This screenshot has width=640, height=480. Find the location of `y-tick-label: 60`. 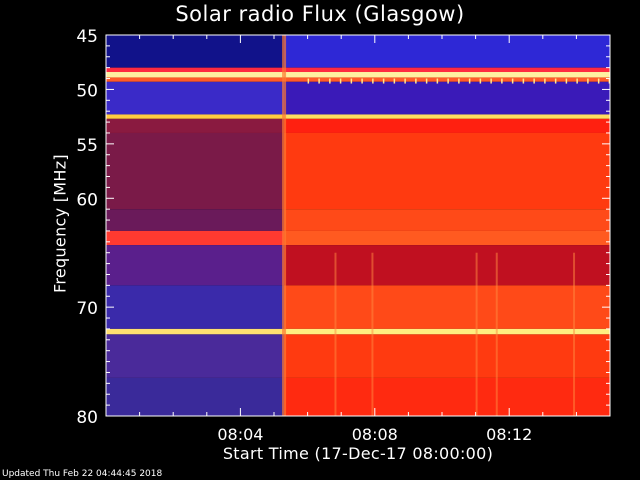

y-tick-label: 60 is located at coordinates (87, 200).